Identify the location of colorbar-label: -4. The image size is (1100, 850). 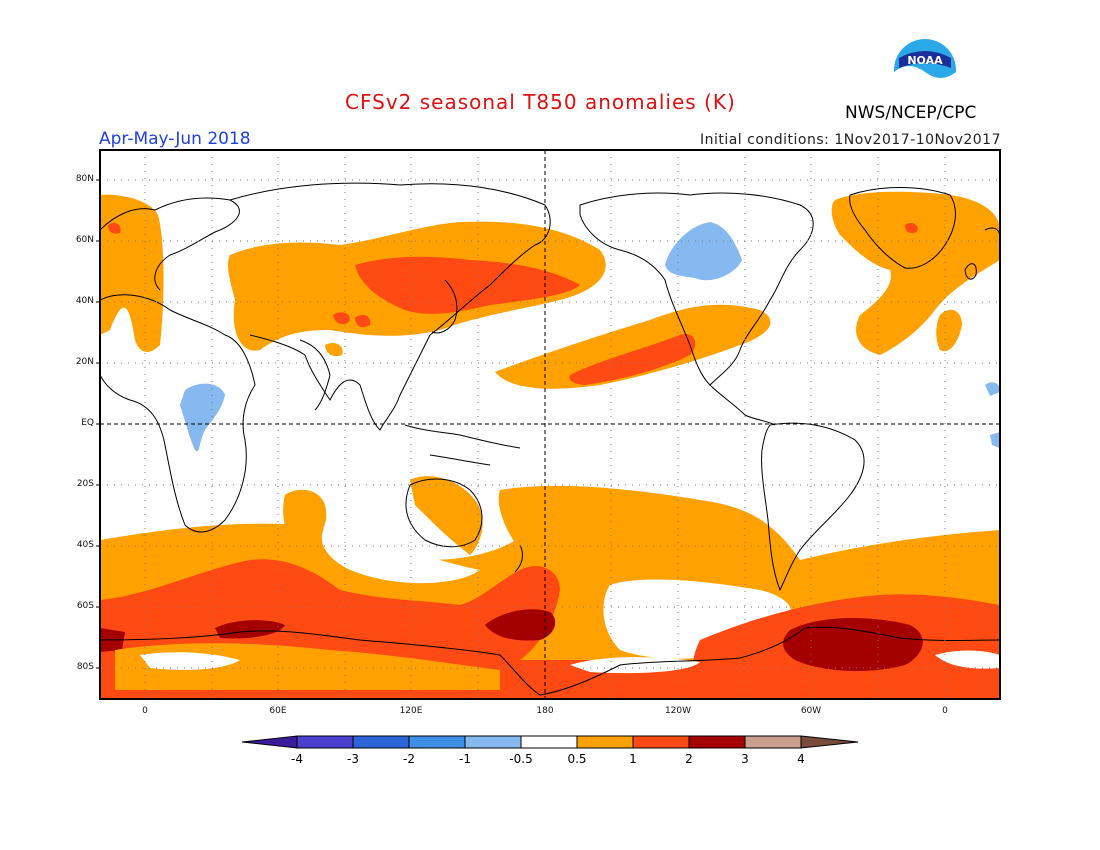
(297, 759).